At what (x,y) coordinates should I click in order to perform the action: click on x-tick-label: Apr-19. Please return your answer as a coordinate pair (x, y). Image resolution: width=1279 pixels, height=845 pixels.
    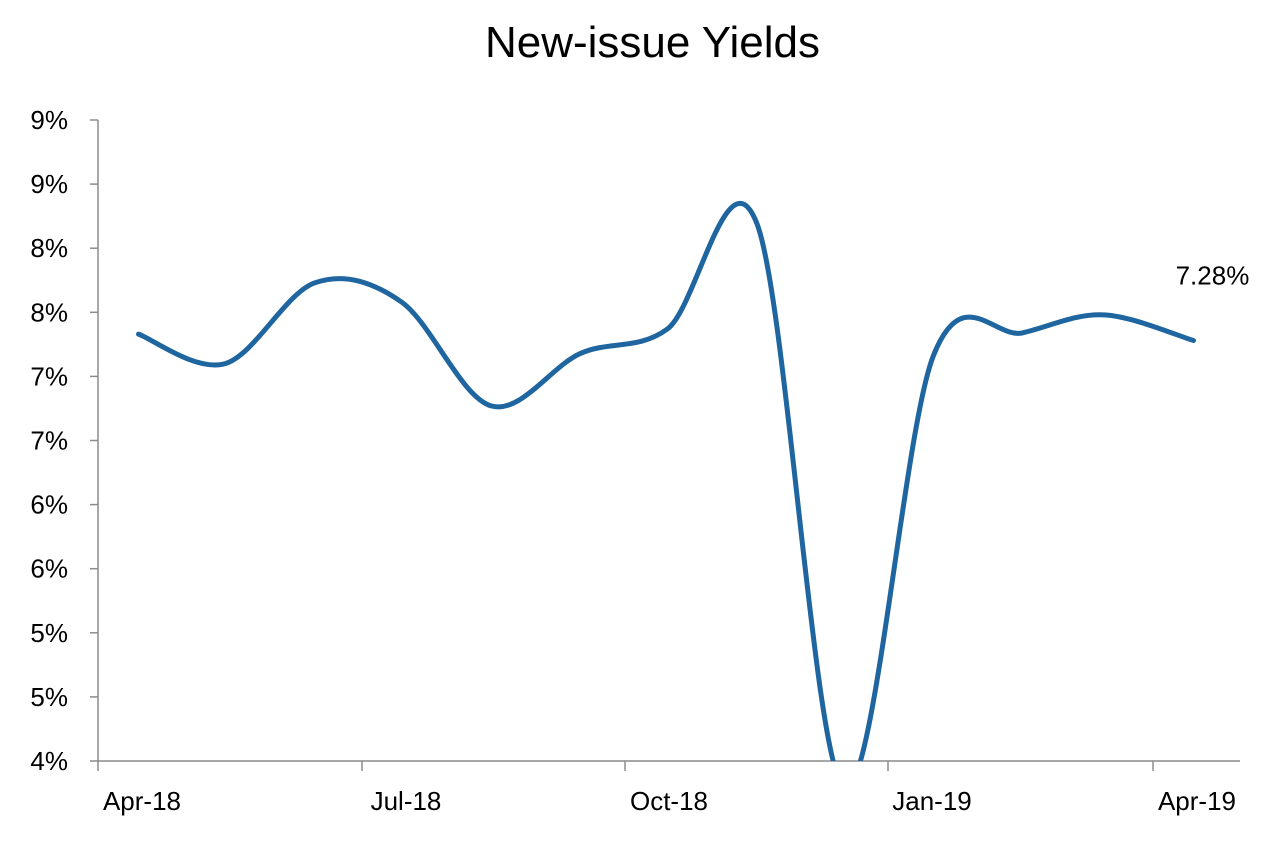
    Looking at the image, I should click on (1197, 801).